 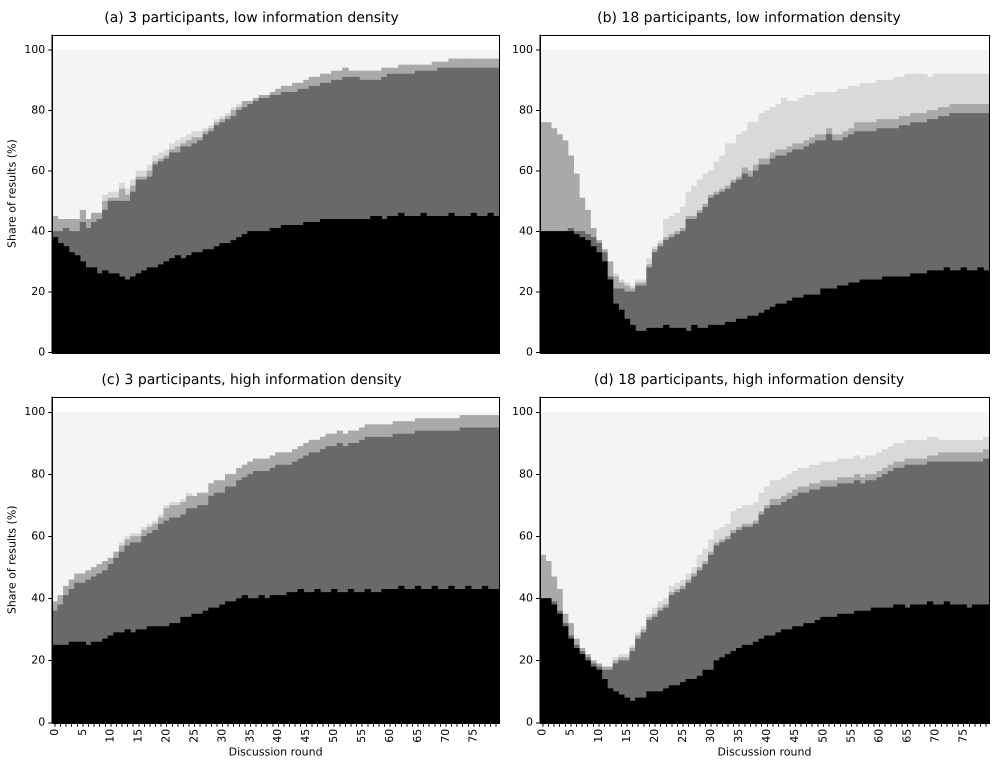 What do you see at coordinates (749, 380) in the screenshot?
I see `chart-title: (d) 18 participants, high information density` at bounding box center [749, 380].